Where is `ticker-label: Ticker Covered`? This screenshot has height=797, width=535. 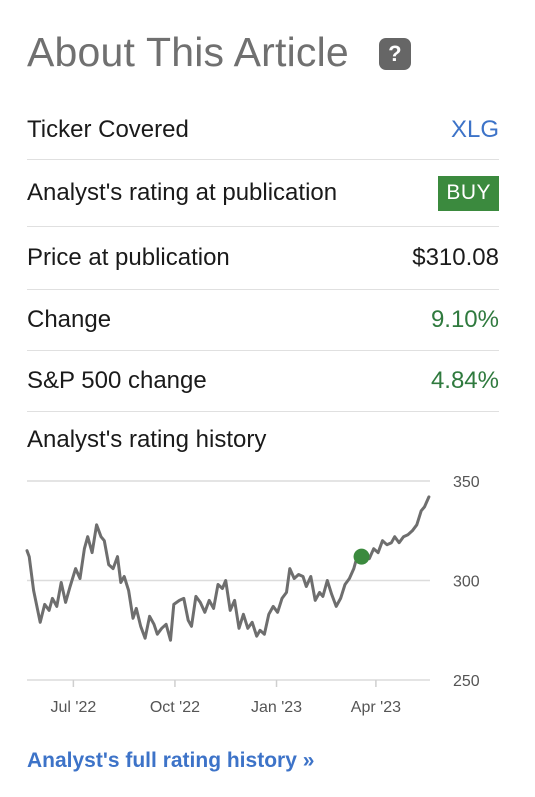 ticker-label: Ticker Covered is located at coordinates (108, 129).